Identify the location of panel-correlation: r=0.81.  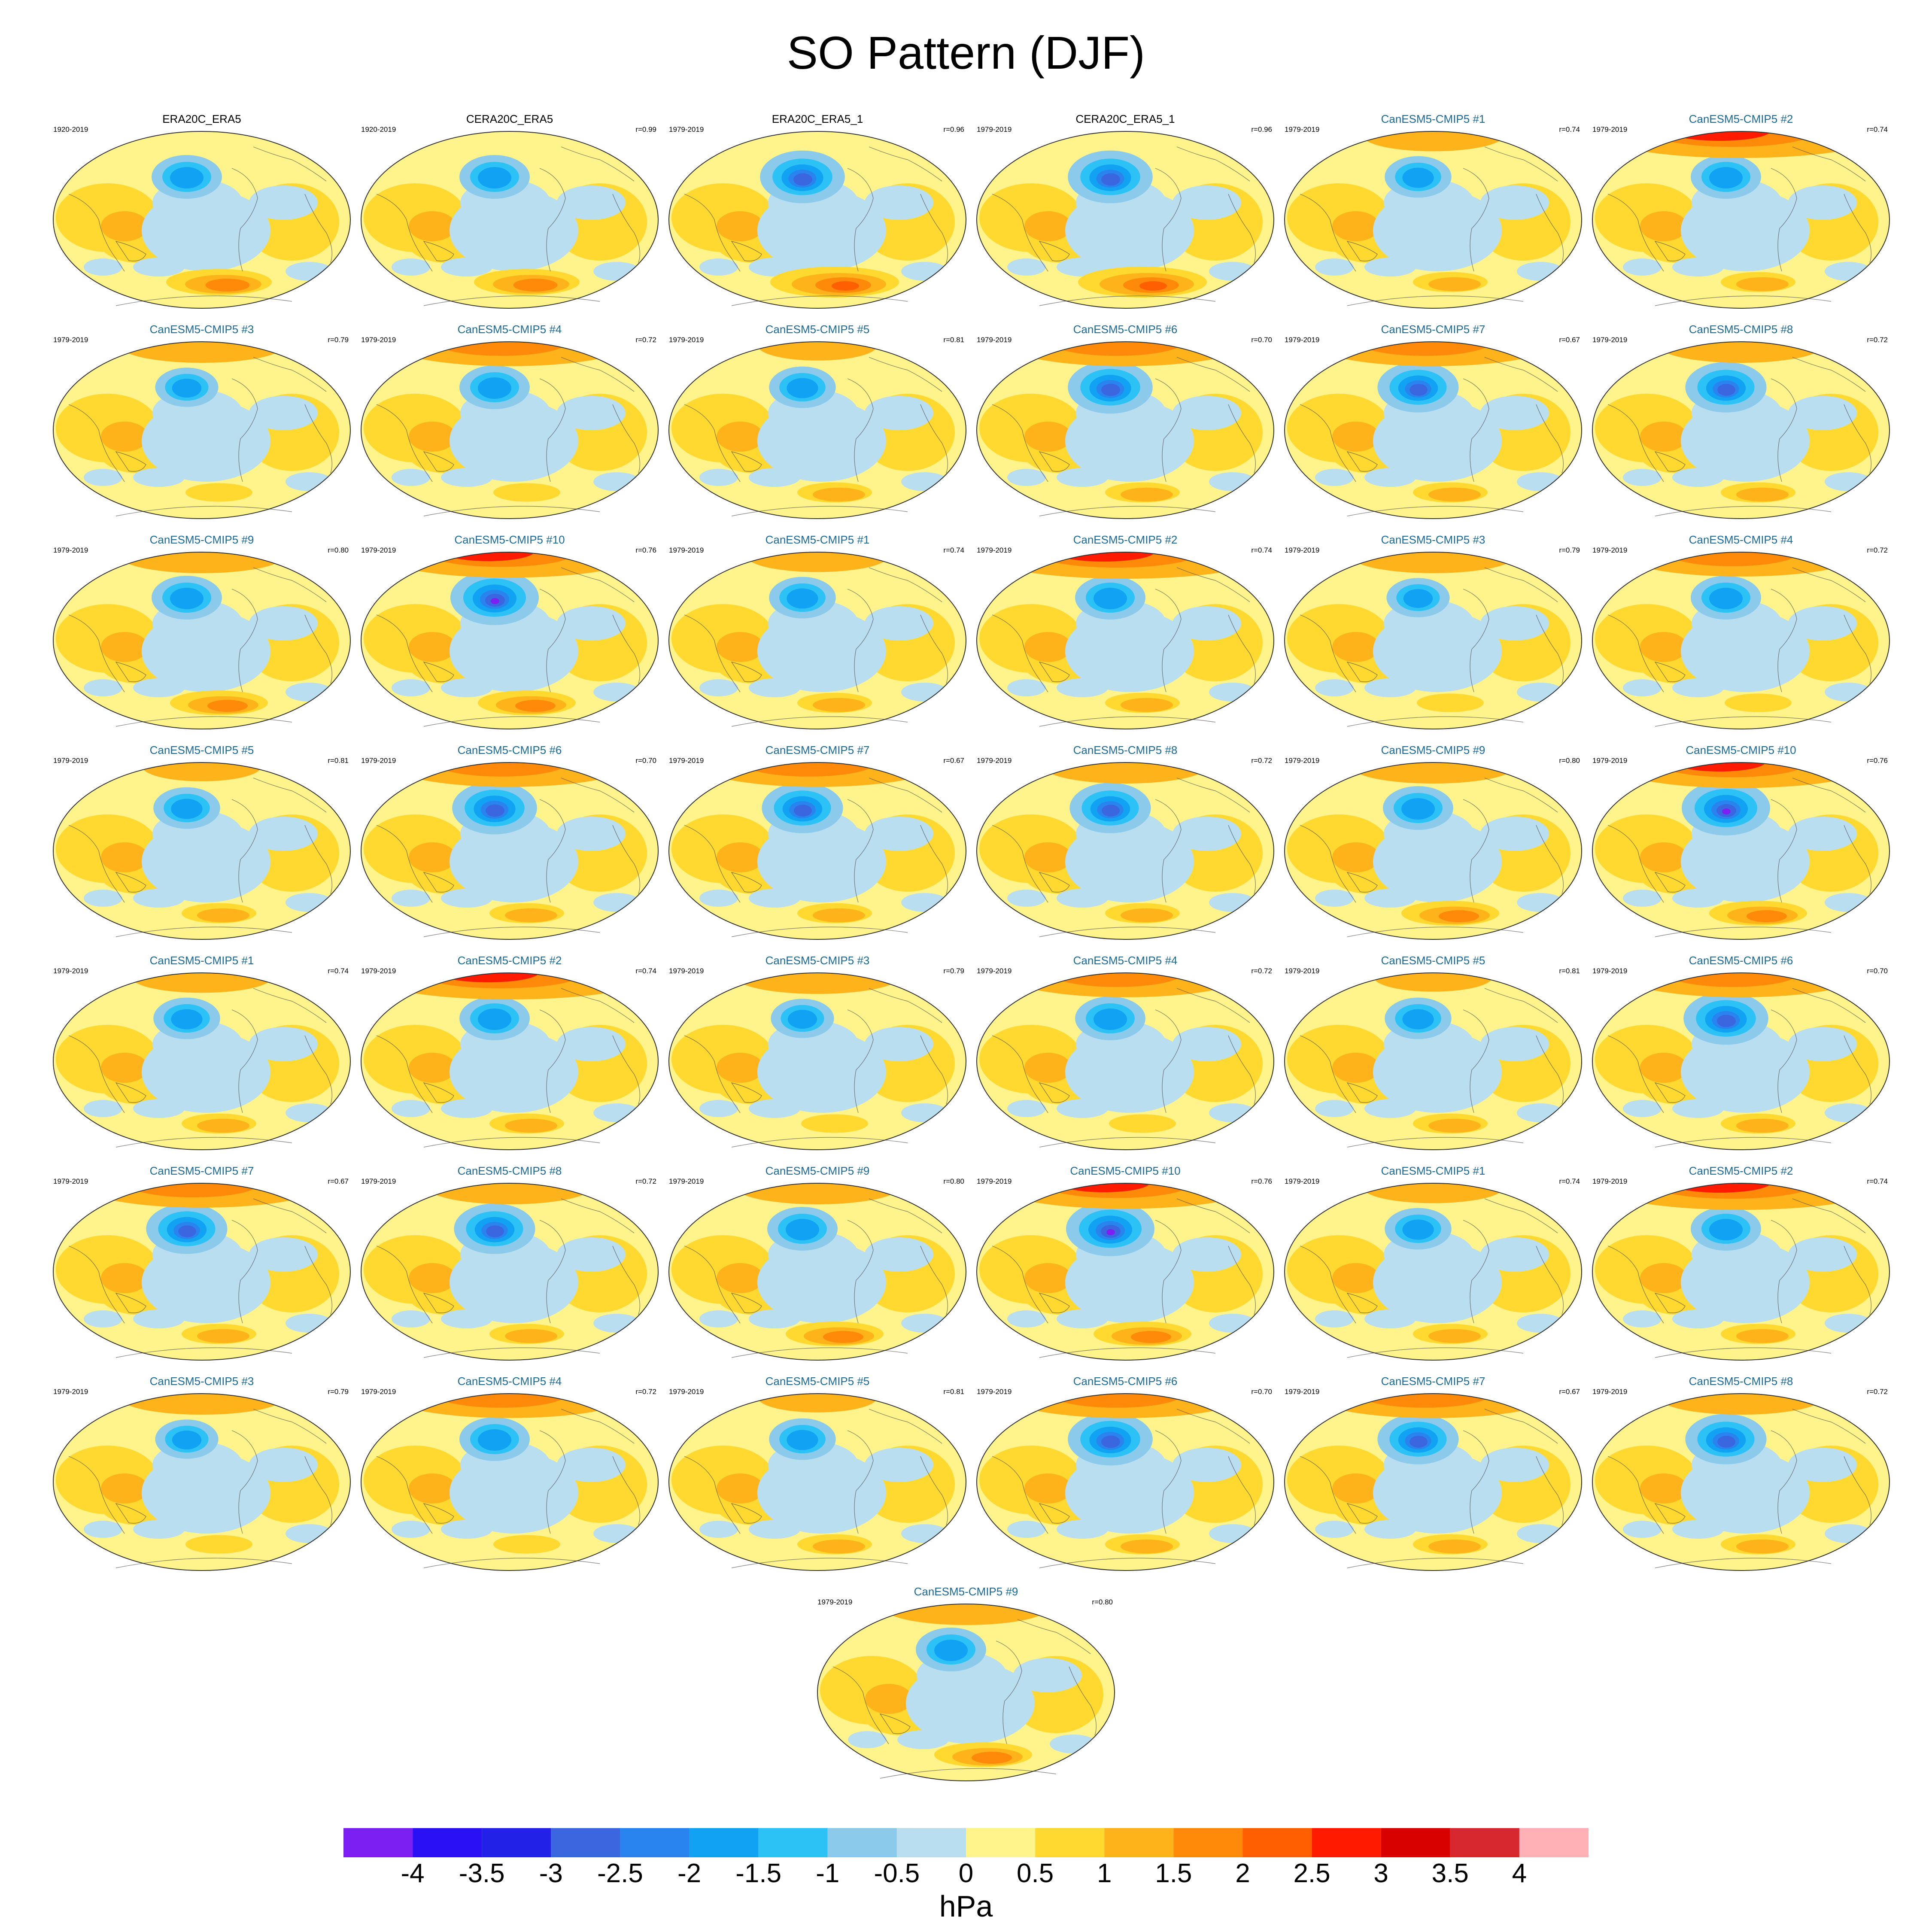
(338, 760).